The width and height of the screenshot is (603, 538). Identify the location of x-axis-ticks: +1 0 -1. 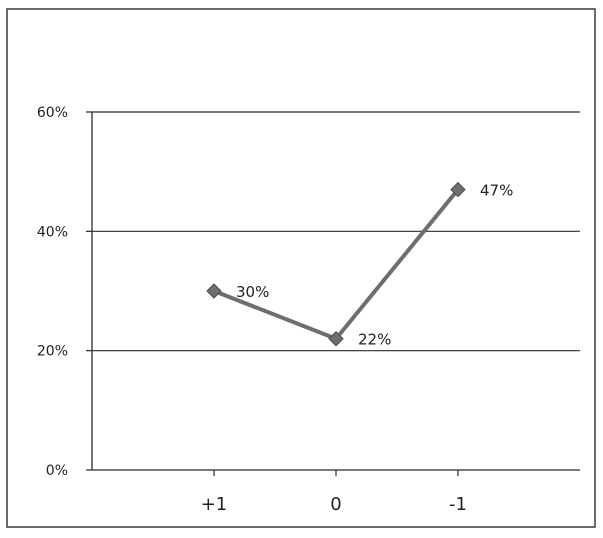
(334, 504).